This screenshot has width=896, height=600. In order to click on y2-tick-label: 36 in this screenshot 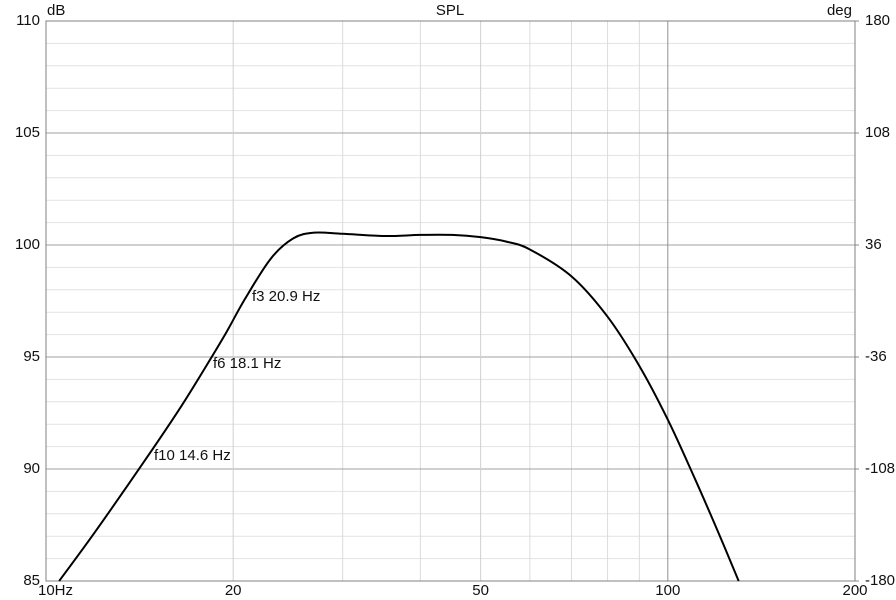, I will do `click(873, 244)`.